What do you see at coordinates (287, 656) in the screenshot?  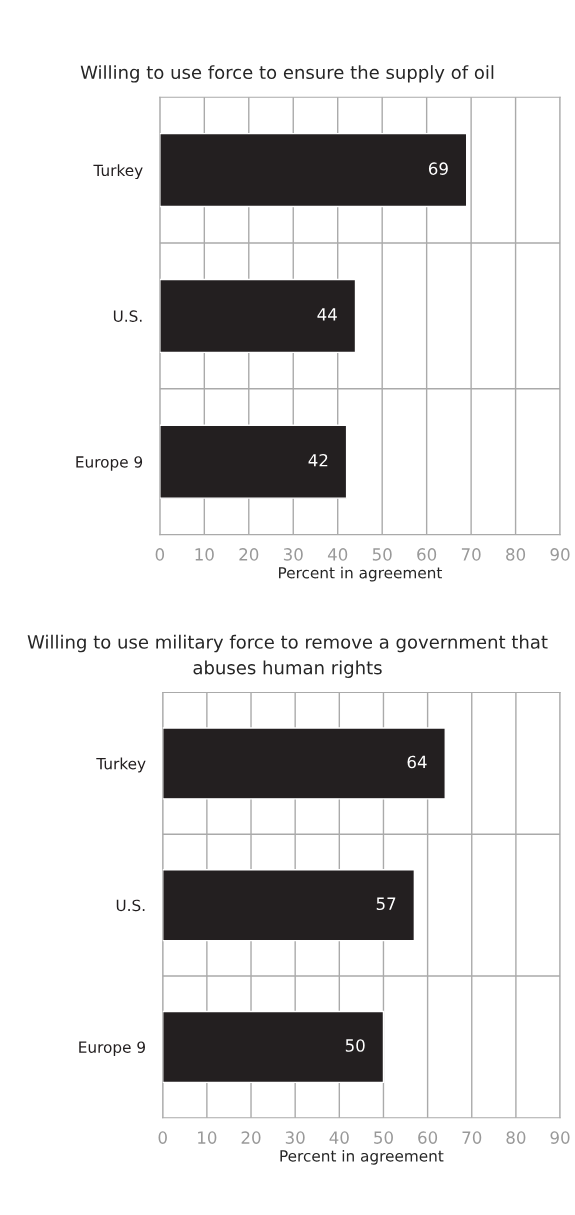 I see `chart-title: Willing to use military force to remove a government that abuses human rights` at bounding box center [287, 656].